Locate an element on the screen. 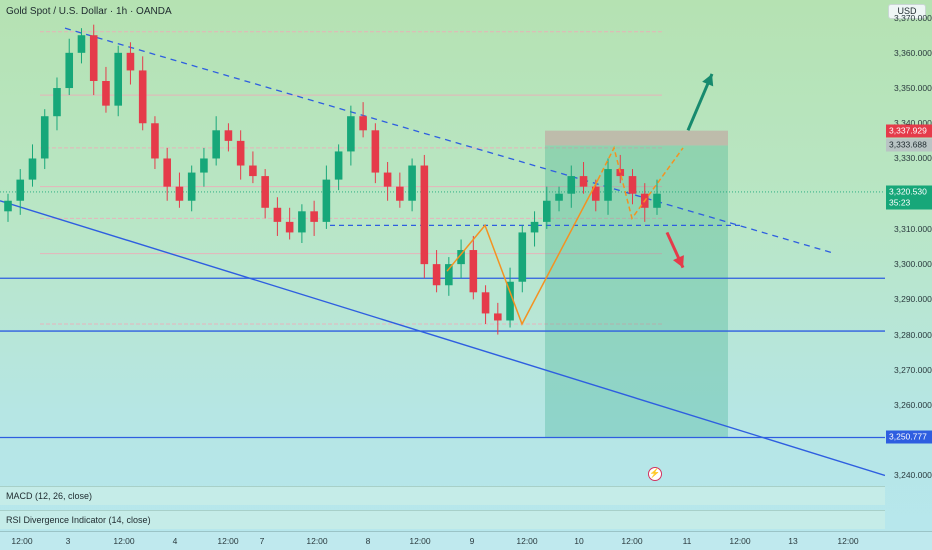 This screenshot has width=932, height=550. price-tick-label: 3,350.000 is located at coordinates (913, 88).